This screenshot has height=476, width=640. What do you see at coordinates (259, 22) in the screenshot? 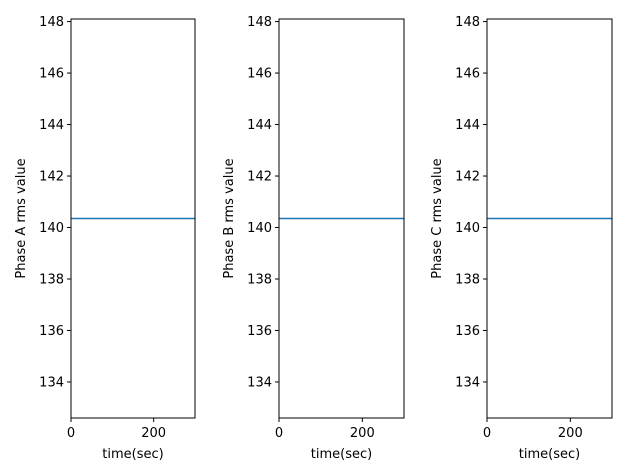
I see `y-tick-label-2-148: 148` at bounding box center [259, 22].